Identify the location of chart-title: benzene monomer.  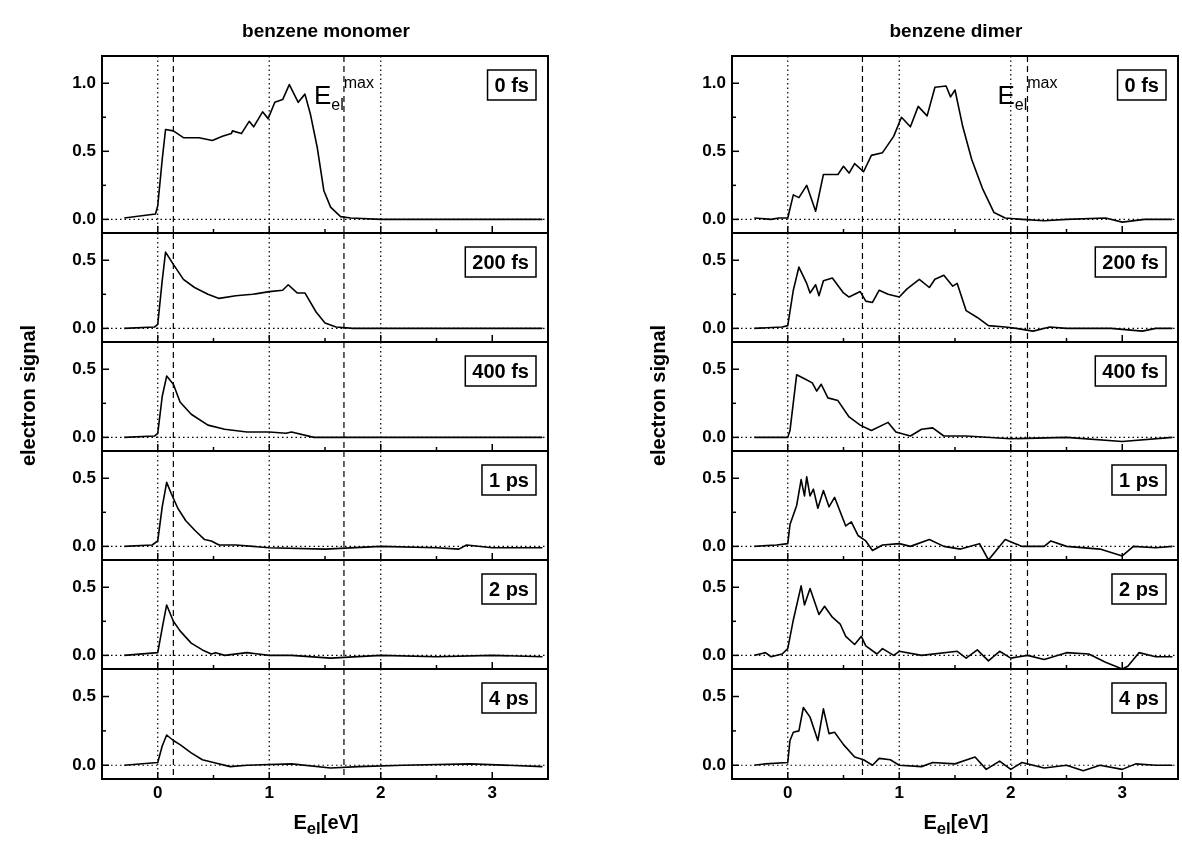
(326, 31).